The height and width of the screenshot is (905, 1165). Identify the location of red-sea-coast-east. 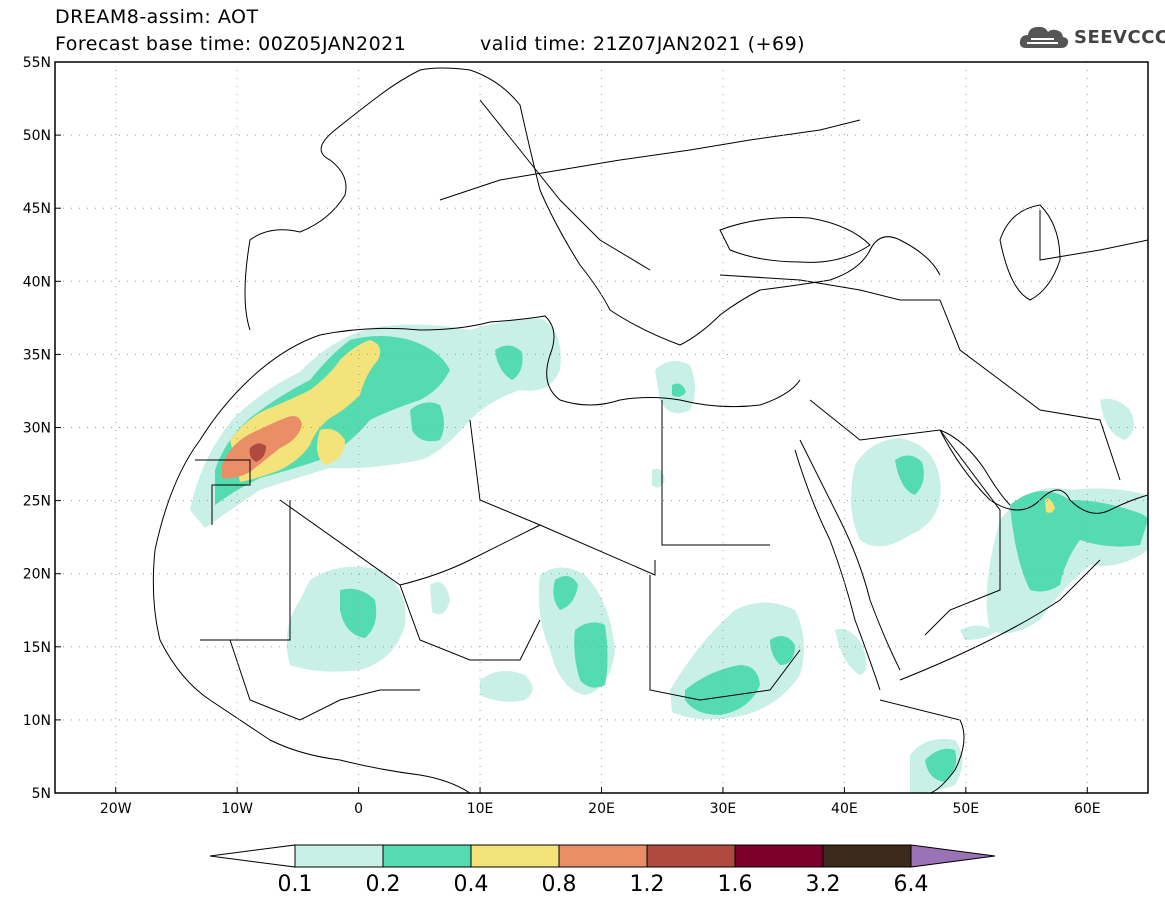
(850, 555).